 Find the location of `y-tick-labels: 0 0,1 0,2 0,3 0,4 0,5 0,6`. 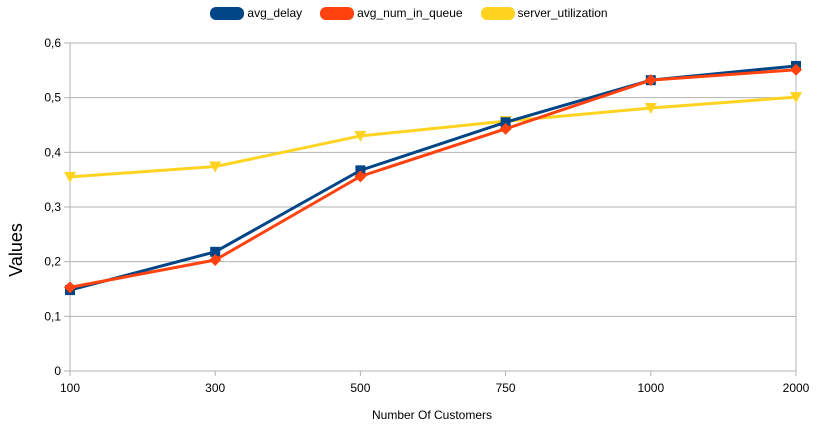

y-tick-labels: 0 0,1 0,2 0,3 0,4 0,5 0,6 is located at coordinates (52, 207).